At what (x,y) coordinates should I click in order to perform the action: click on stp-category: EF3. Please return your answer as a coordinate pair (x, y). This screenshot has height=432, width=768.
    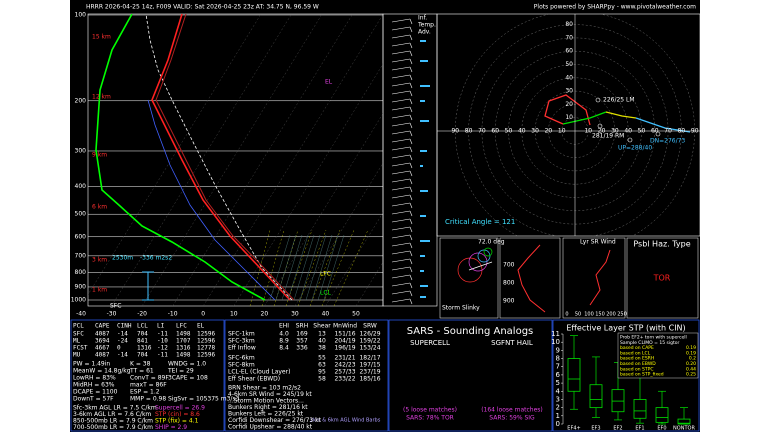
    Looking at the image, I should click on (595, 429).